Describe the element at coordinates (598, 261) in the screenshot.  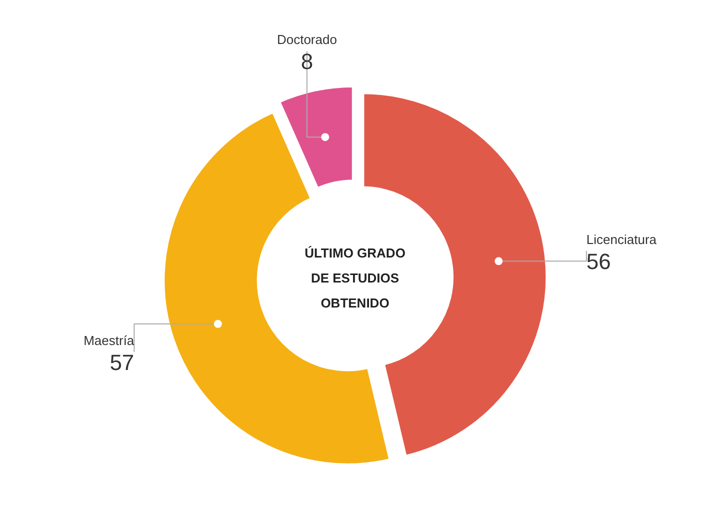
I see `data-label: 56` at that location.